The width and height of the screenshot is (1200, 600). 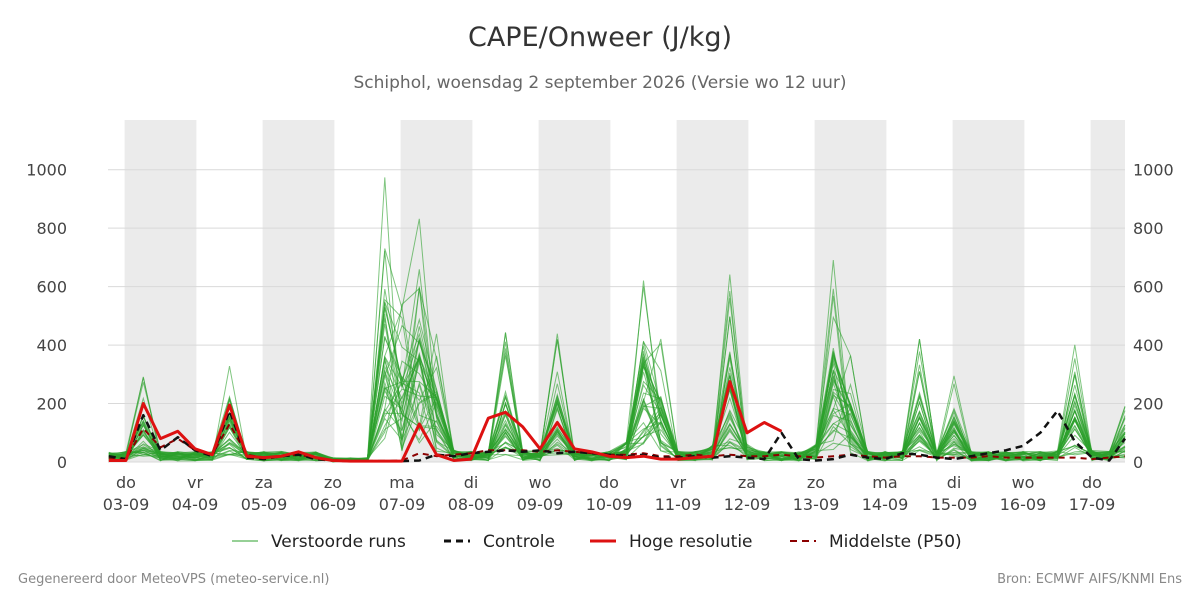 What do you see at coordinates (609, 504) in the screenshot?
I see `x-tick-date: 10-09` at bounding box center [609, 504].